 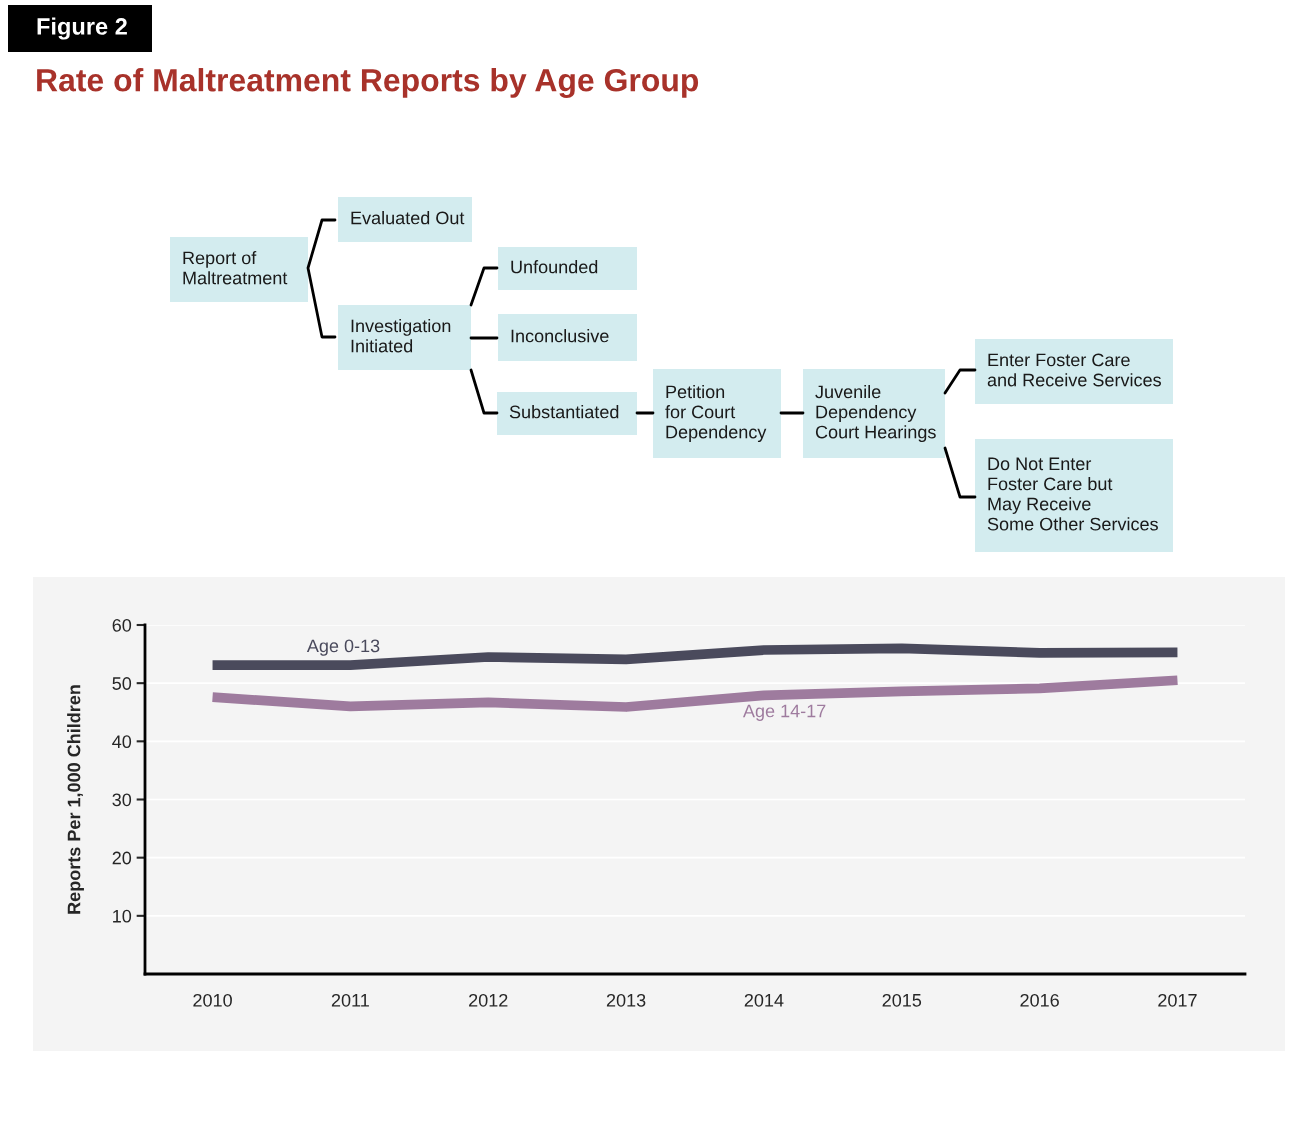 I want to click on caption: Figure 2, so click(x=82, y=28).